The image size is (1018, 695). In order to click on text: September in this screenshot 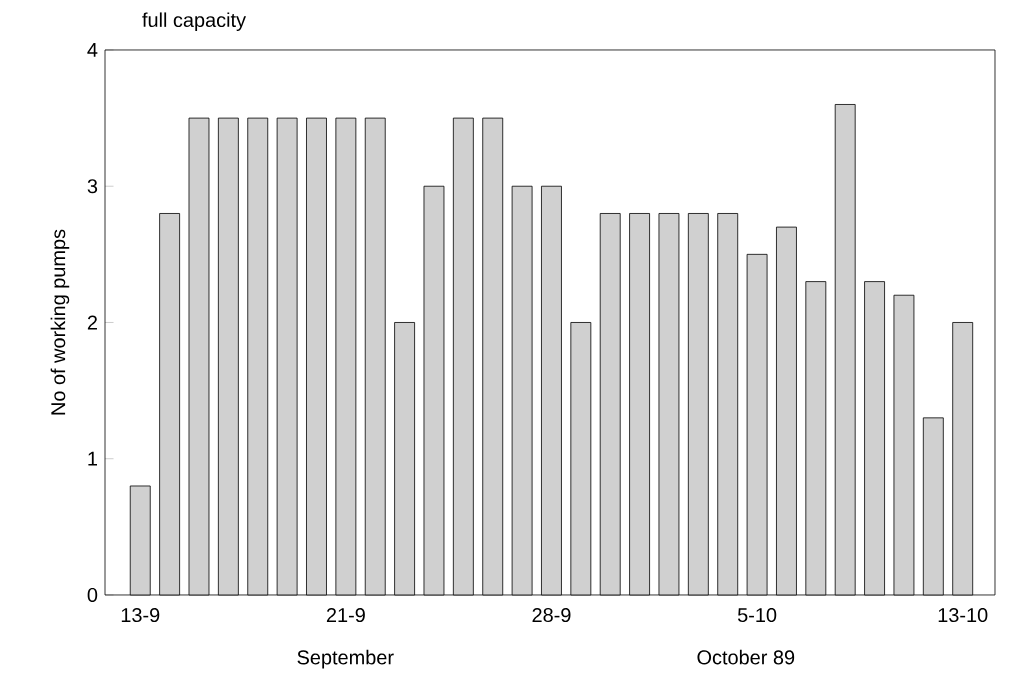, I will do `click(345, 659)`.